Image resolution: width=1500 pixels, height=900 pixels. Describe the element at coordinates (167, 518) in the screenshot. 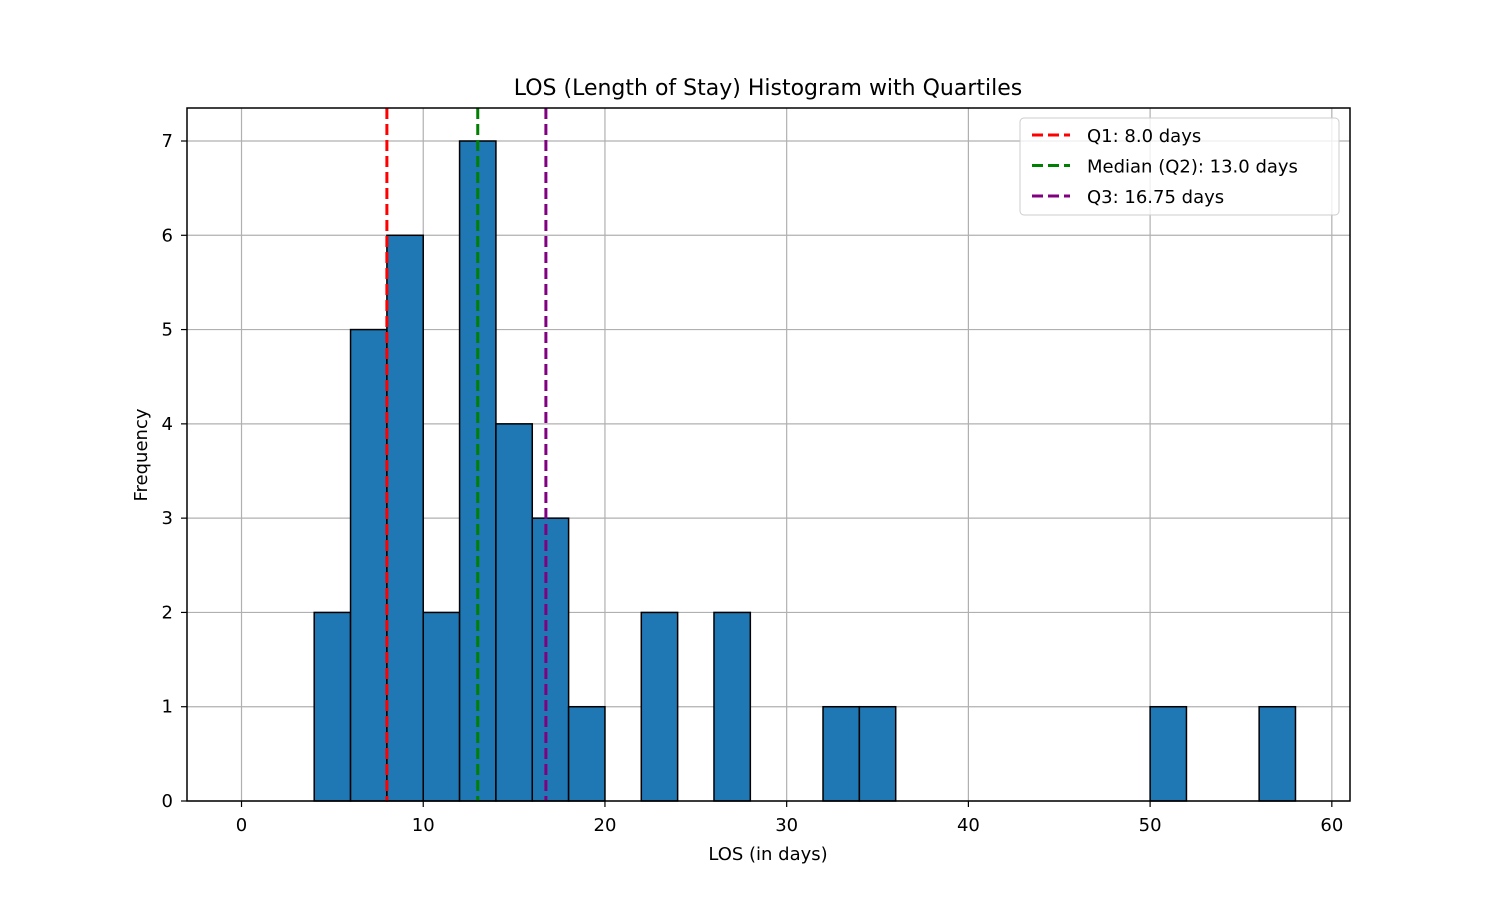

I see `y-tick-label: 3` at that location.